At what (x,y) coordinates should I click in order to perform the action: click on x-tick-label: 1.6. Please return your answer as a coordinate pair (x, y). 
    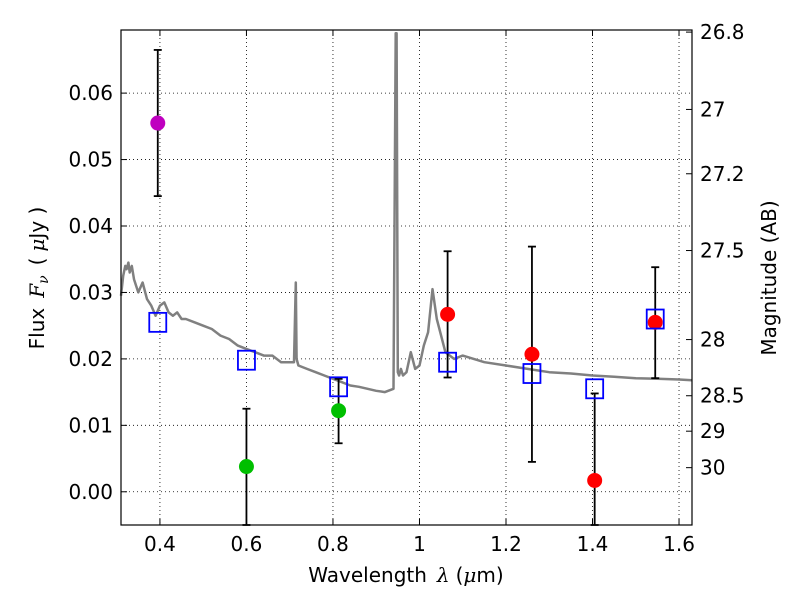
    Looking at the image, I should click on (679, 544).